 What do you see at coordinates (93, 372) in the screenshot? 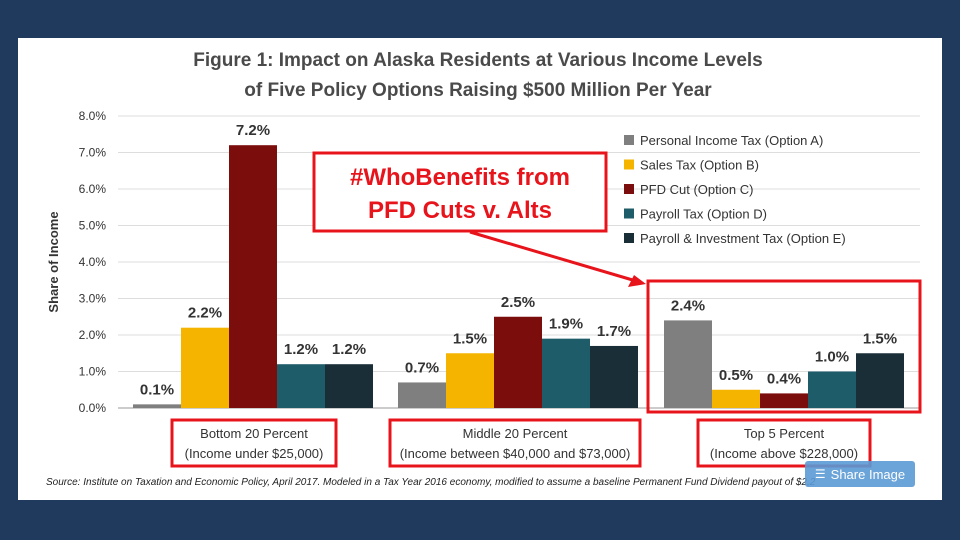
I see `y-tick-label: 1.0%` at bounding box center [93, 372].